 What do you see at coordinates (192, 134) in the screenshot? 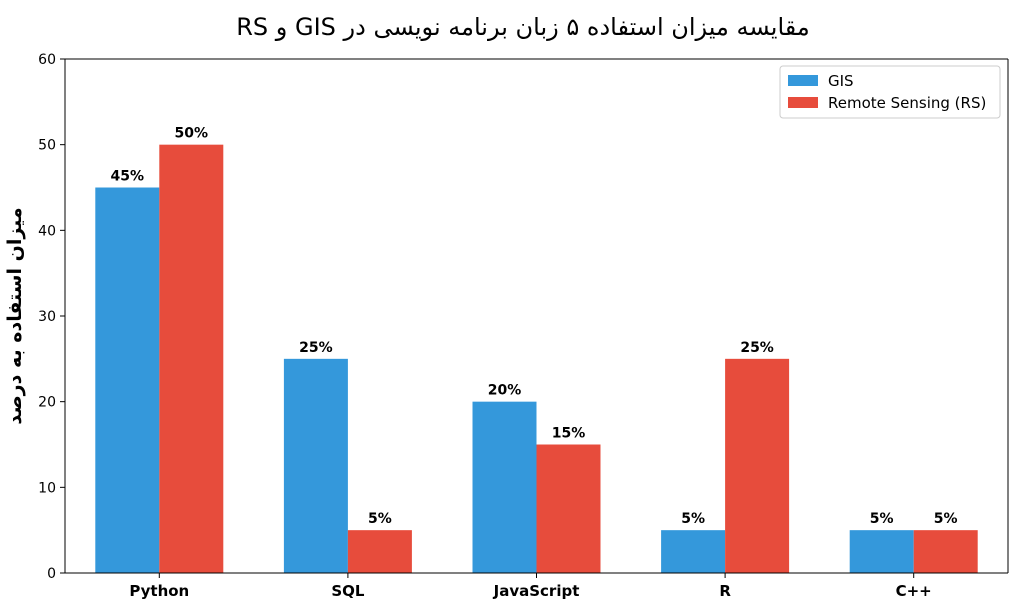
I see `data-label: 50%` at bounding box center [192, 134].